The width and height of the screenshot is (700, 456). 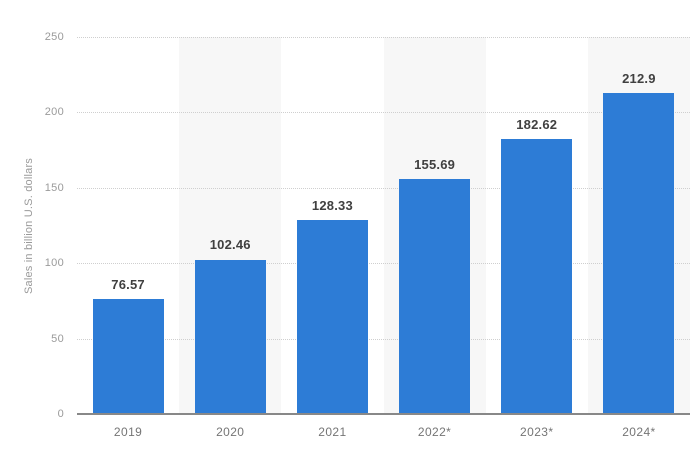 What do you see at coordinates (57, 338) in the screenshot?
I see `y-tick-label-50: 50` at bounding box center [57, 338].